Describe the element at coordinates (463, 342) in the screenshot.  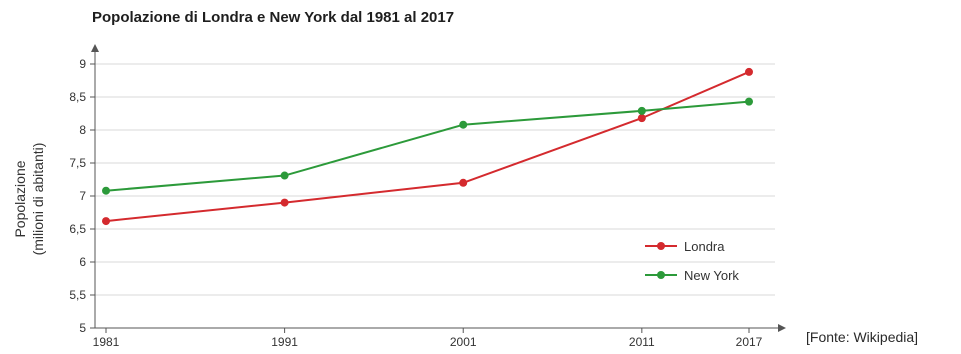
I see `x-tick-label: 2001` at that location.